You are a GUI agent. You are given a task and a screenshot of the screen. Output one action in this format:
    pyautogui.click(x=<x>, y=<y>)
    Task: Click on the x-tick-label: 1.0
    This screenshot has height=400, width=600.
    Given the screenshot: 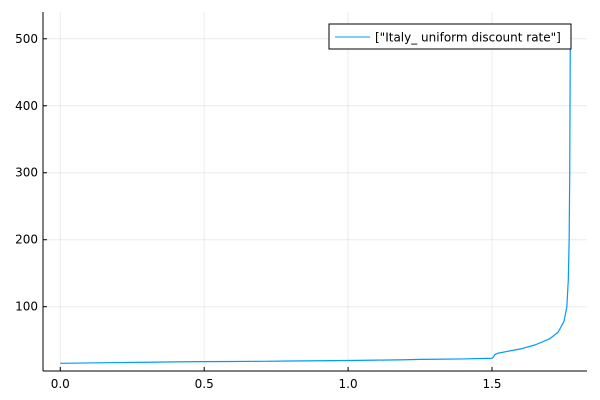 What is the action you would take?
    pyautogui.click(x=348, y=384)
    